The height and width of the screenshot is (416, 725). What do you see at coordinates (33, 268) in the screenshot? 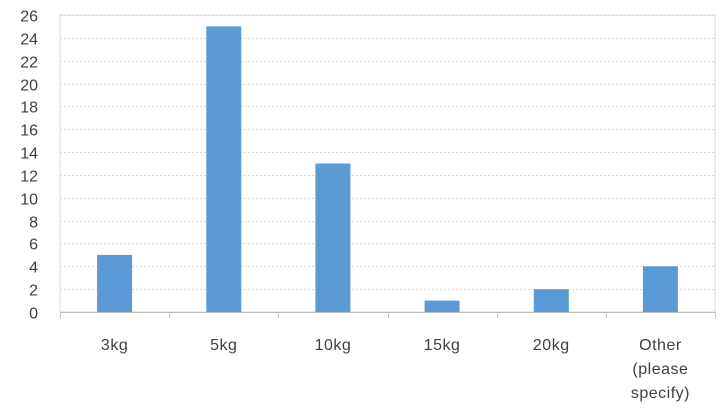
I see `y-tick-label: 4` at bounding box center [33, 268].